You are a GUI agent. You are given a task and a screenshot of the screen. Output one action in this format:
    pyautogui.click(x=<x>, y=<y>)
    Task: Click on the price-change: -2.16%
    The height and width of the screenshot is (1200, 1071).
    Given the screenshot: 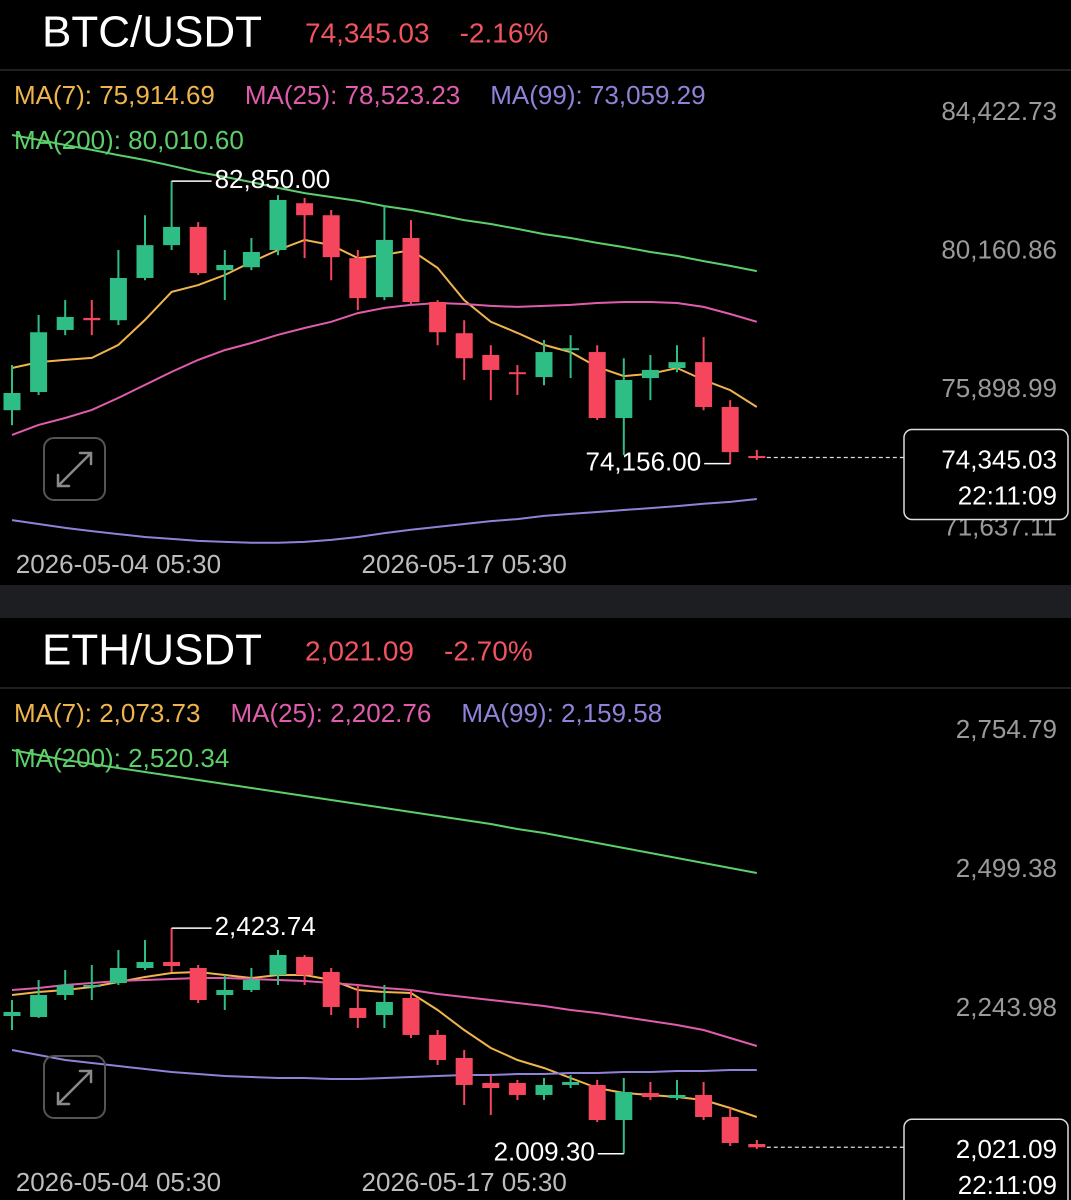 What is the action you would take?
    pyautogui.click(x=504, y=32)
    